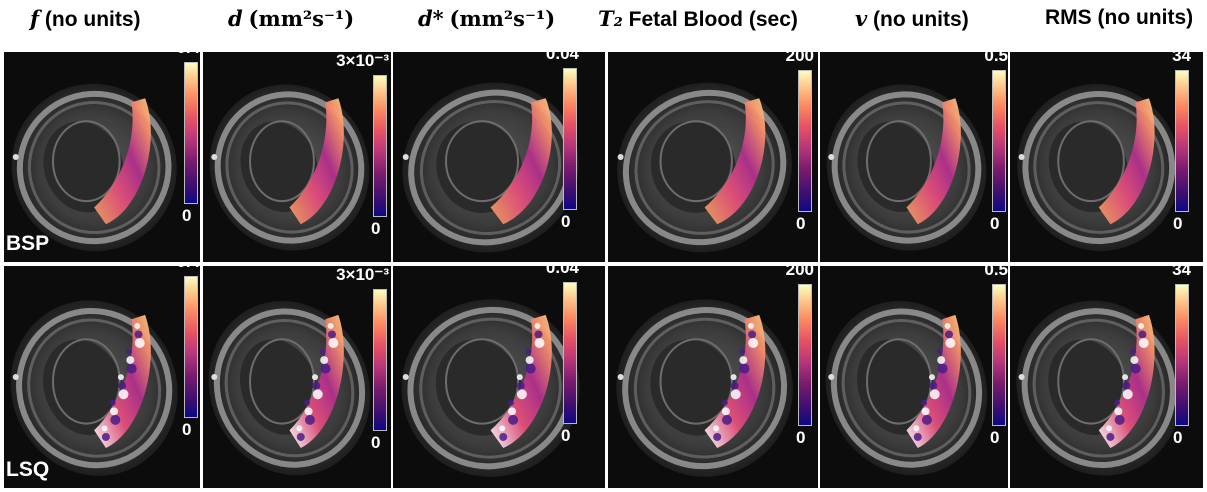 This screenshot has width=1207, height=492. Describe the element at coordinates (85, 18) in the screenshot. I see `column-title-f: f (no units)` at that location.